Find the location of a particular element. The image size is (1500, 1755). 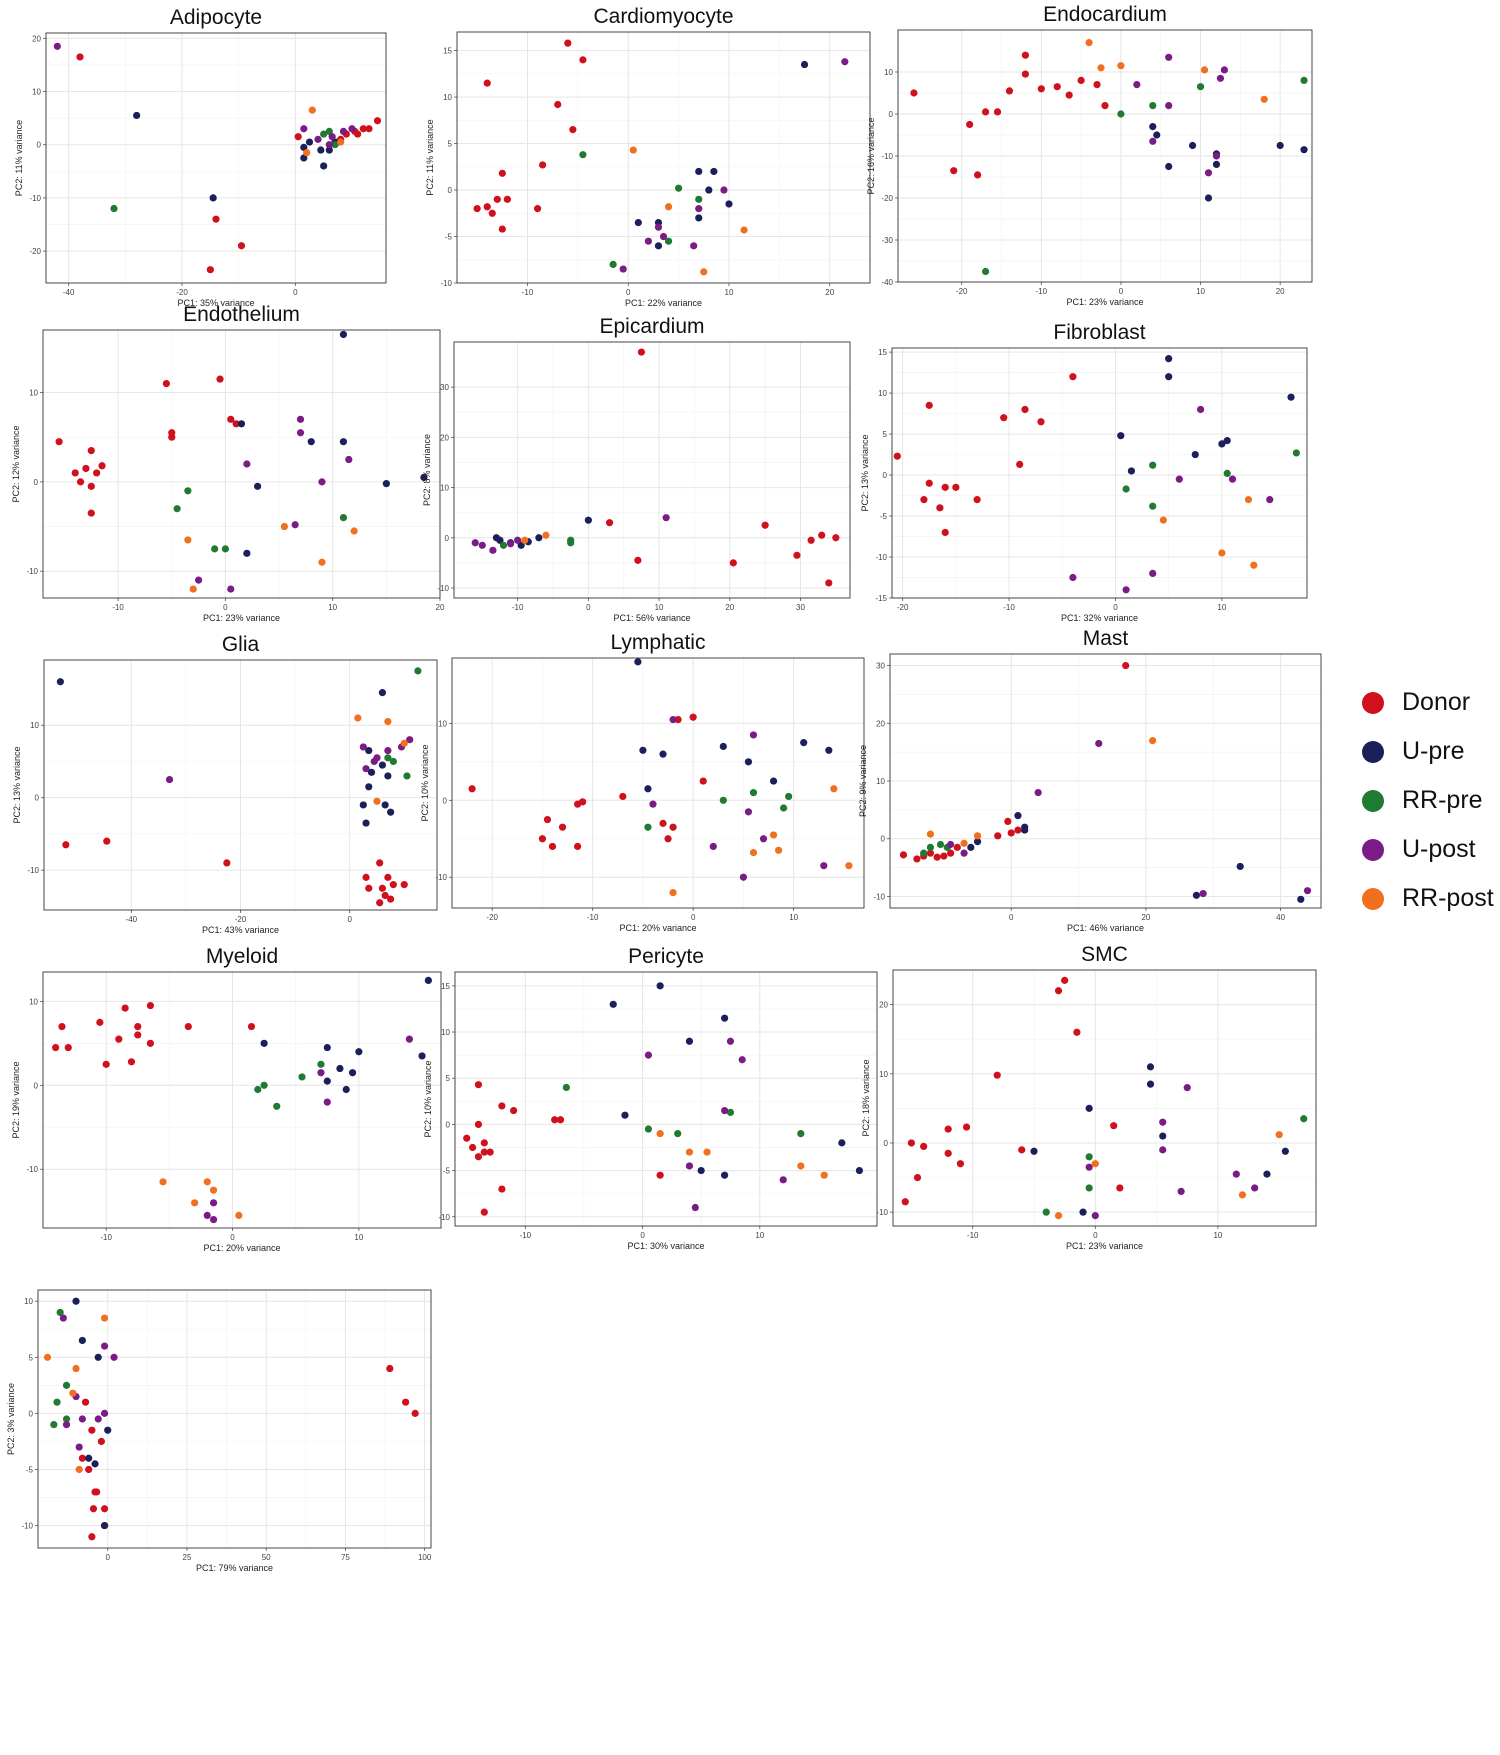

tick-label-y: 15 is located at coordinates (447, 51).